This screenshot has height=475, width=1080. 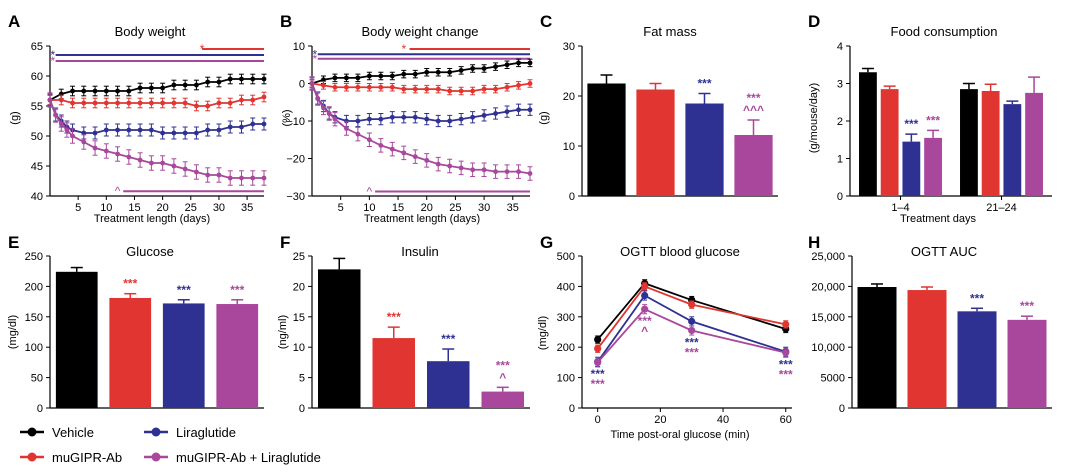 I want to click on x-tick-label: 60, so click(x=786, y=420).